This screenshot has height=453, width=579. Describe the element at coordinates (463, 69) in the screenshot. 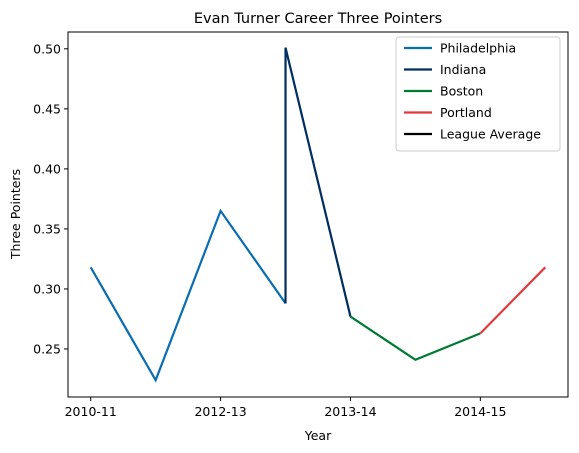

I see `legend-label: Indiana` at that location.